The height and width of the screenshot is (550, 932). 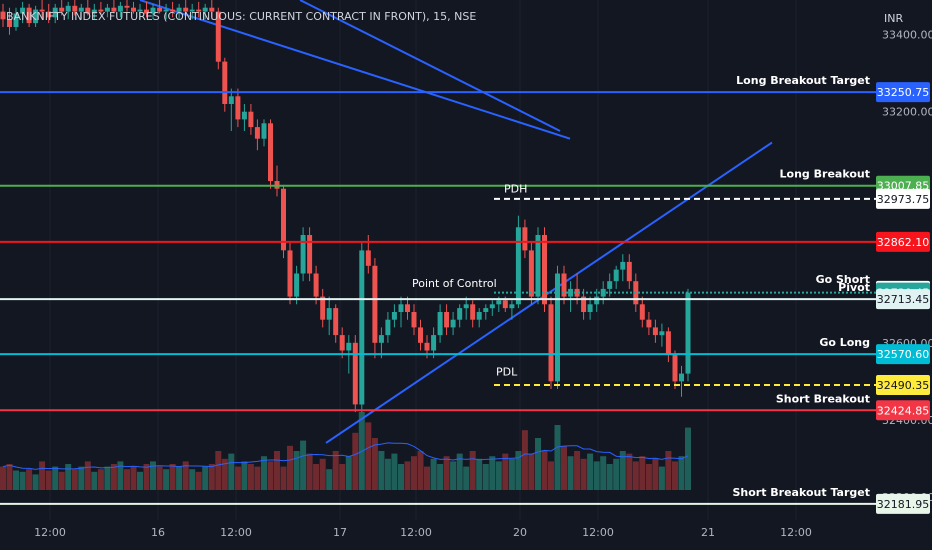 I want to click on level-name-label: Pivot, so click(x=854, y=287).